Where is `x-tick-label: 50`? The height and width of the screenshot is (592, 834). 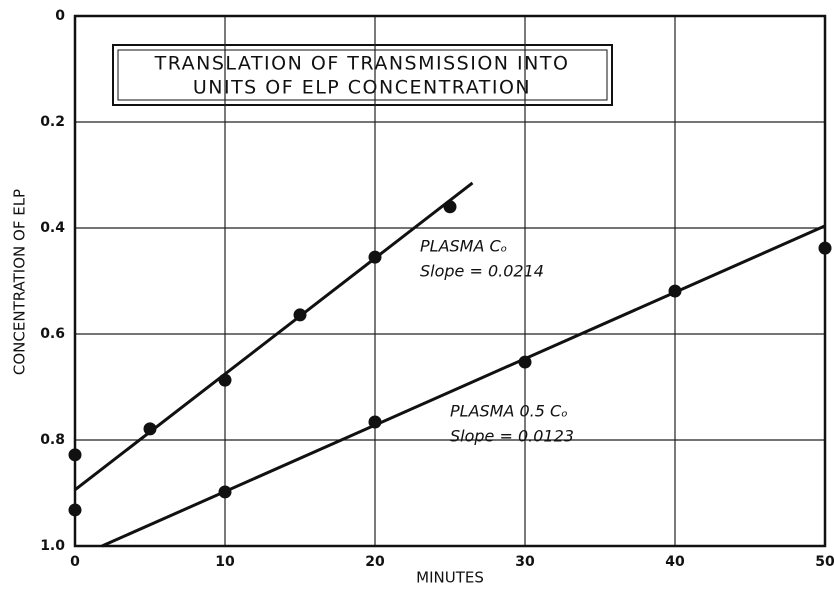 x-tick-label: 50 is located at coordinates (824, 562).